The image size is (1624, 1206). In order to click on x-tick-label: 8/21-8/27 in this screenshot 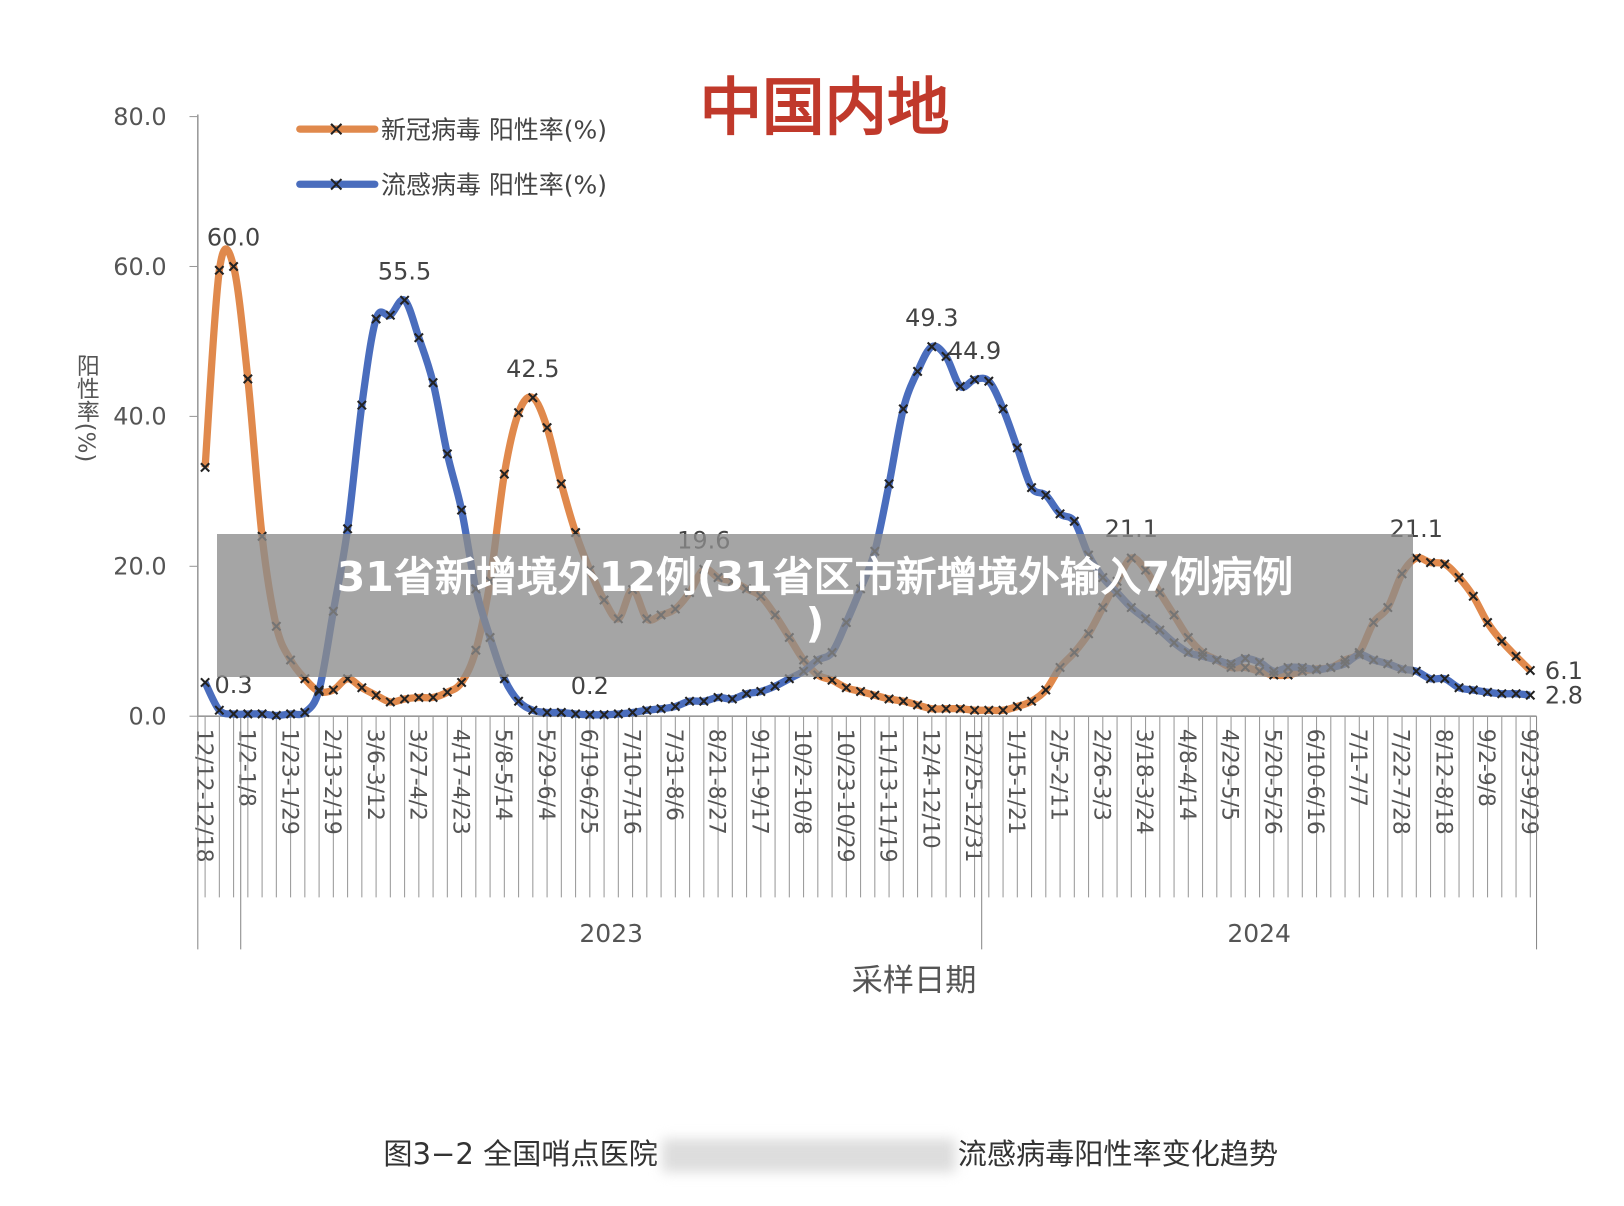, I will do `click(716, 782)`.